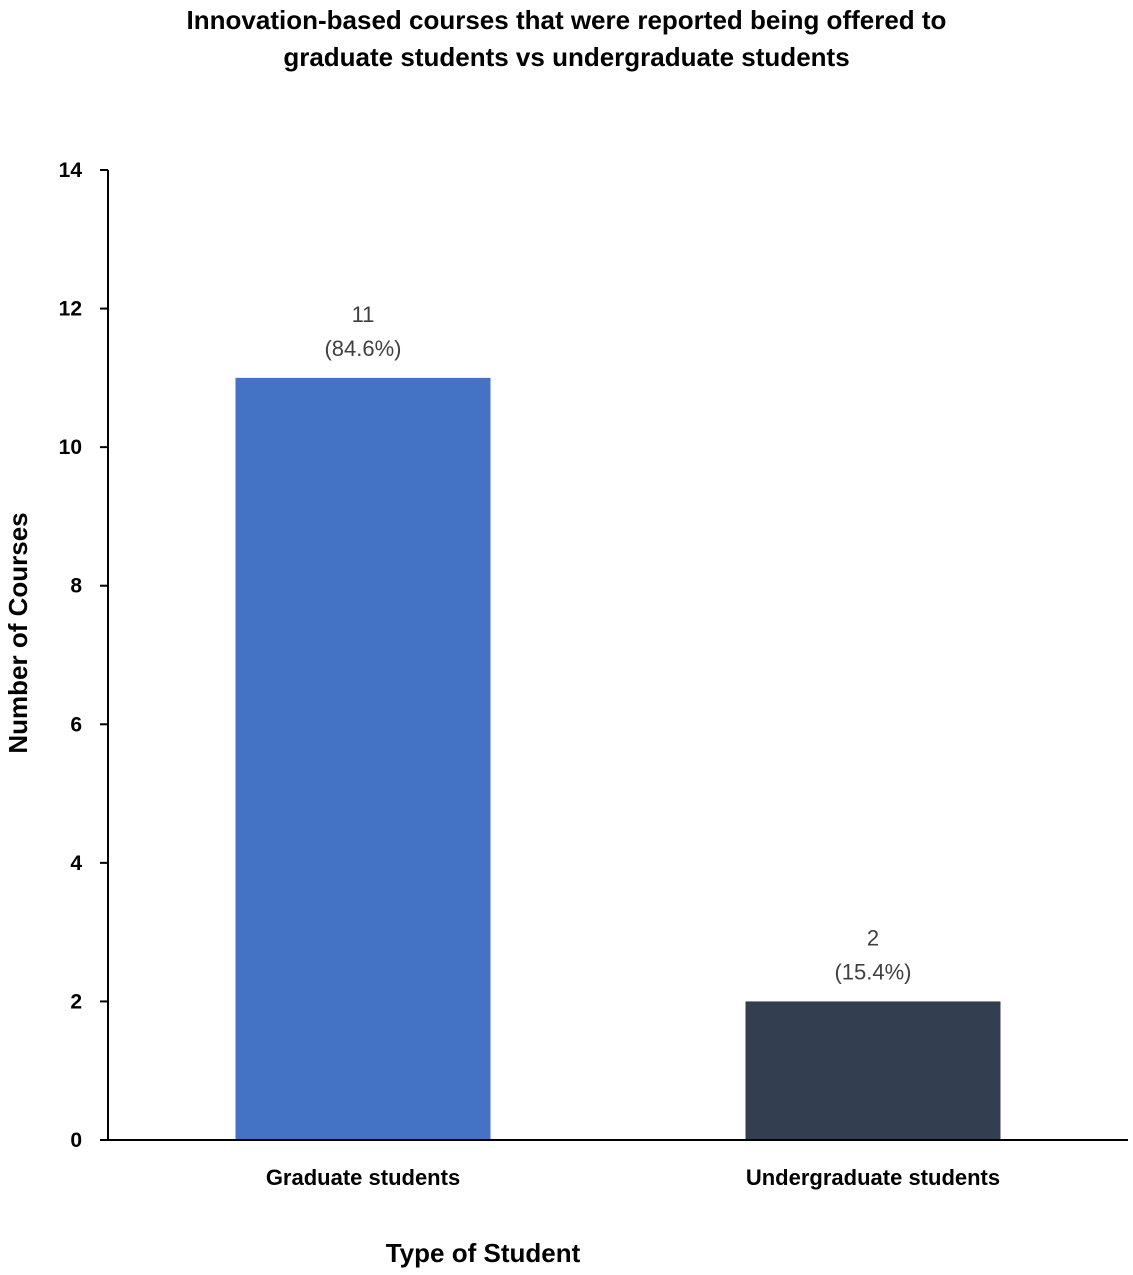  I want to click on y-axis-ticks: 0 2 4 6 8 10 12 14, so click(83, 655).